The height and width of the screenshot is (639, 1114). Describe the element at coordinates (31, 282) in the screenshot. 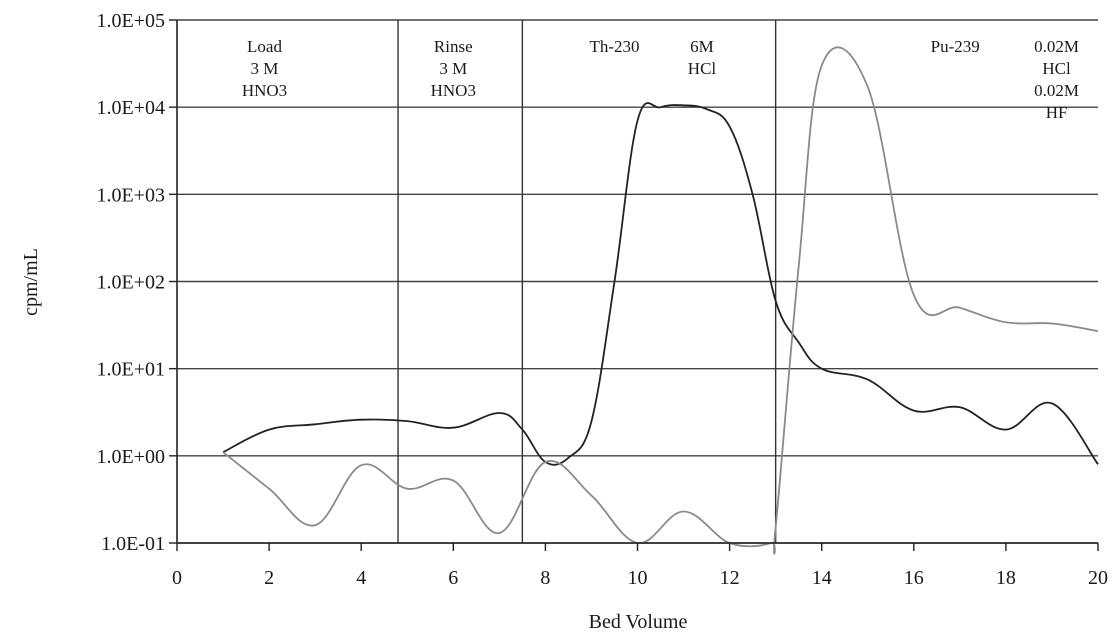

I see `y-axis-title: cpm/mL` at that location.